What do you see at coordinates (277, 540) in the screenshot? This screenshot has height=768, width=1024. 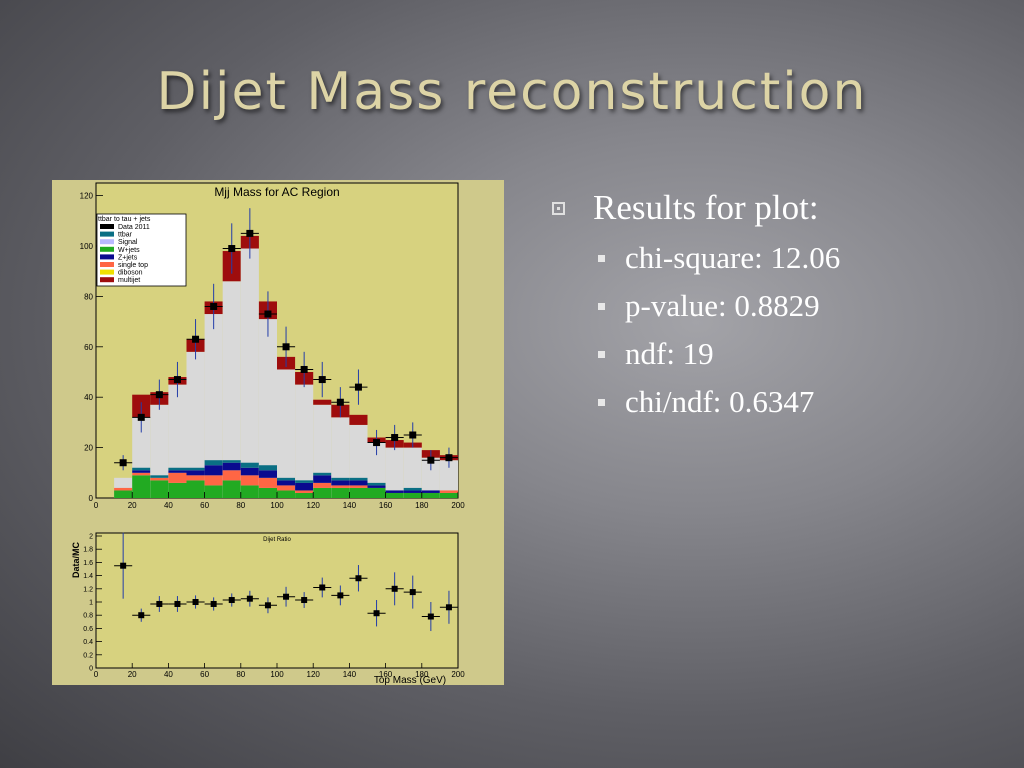 I see `ratio-plot-title: Dijet Ratio` at bounding box center [277, 540].